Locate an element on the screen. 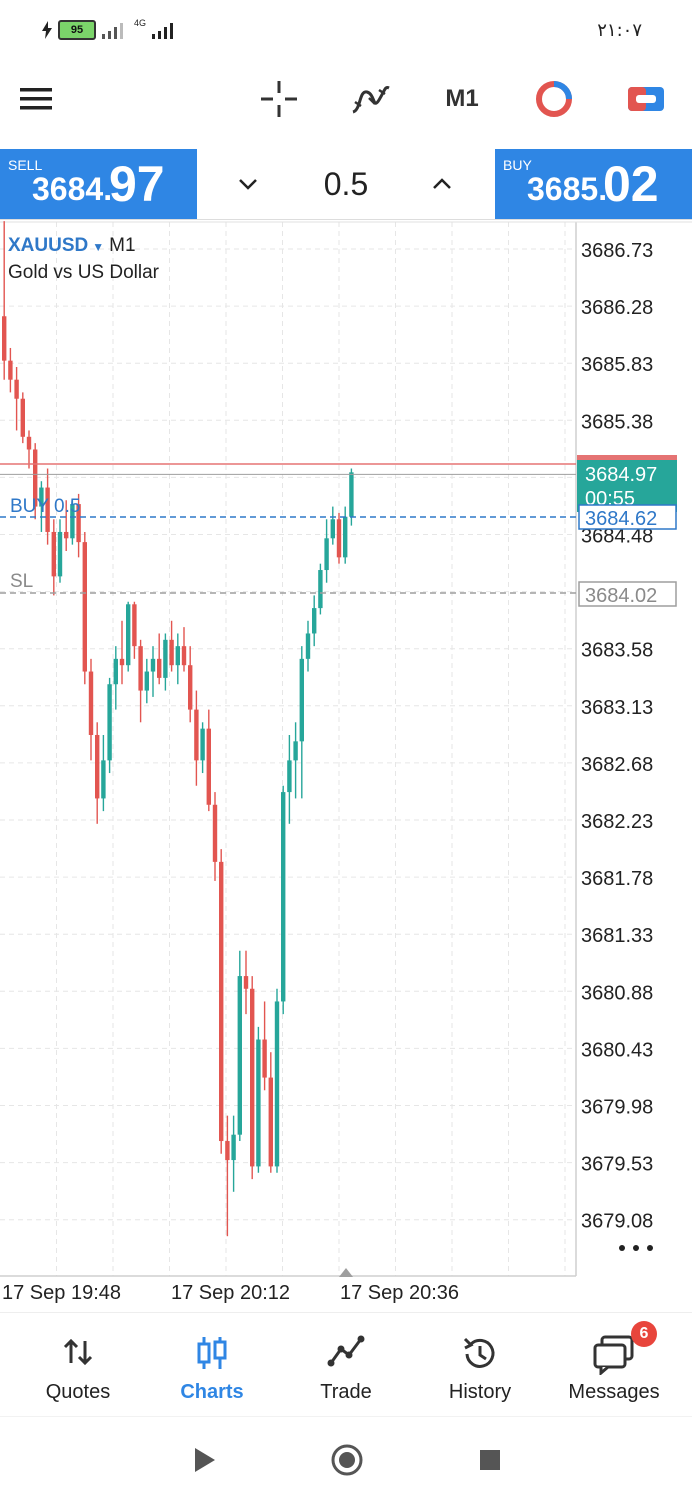  symbol-description: Gold vs US Dollar is located at coordinates (83, 272).